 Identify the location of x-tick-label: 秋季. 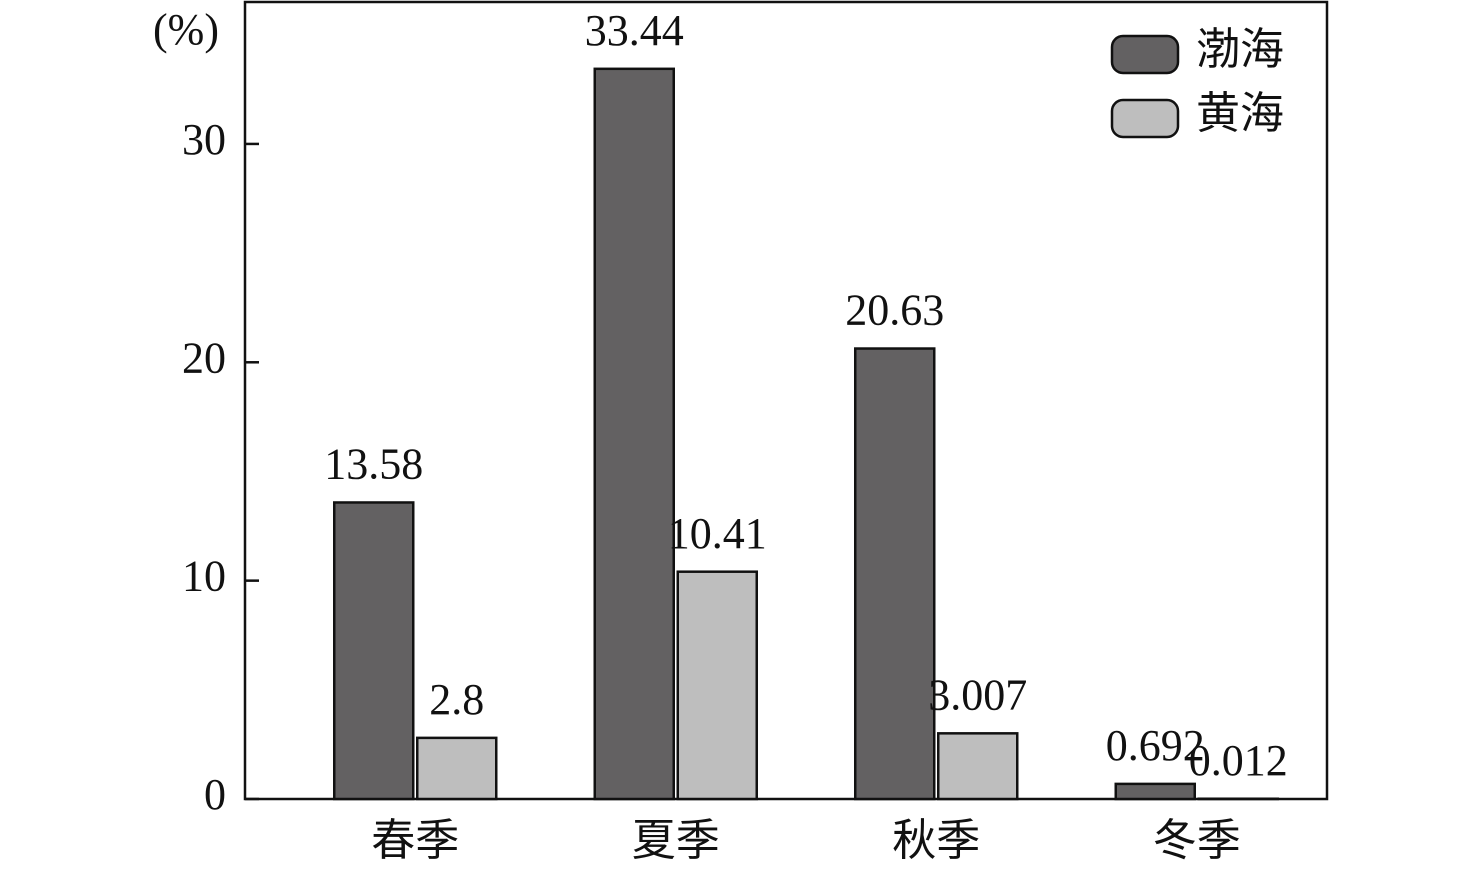
(936, 840).